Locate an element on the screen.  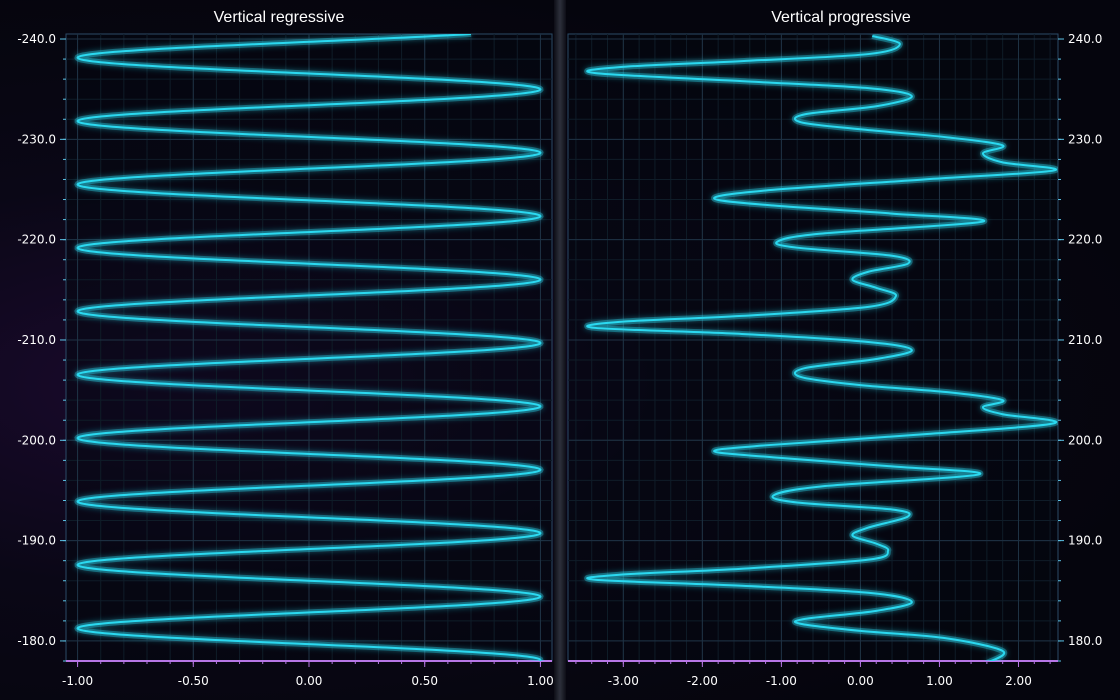
chart-title: Vertical regressive is located at coordinates (279, 17).